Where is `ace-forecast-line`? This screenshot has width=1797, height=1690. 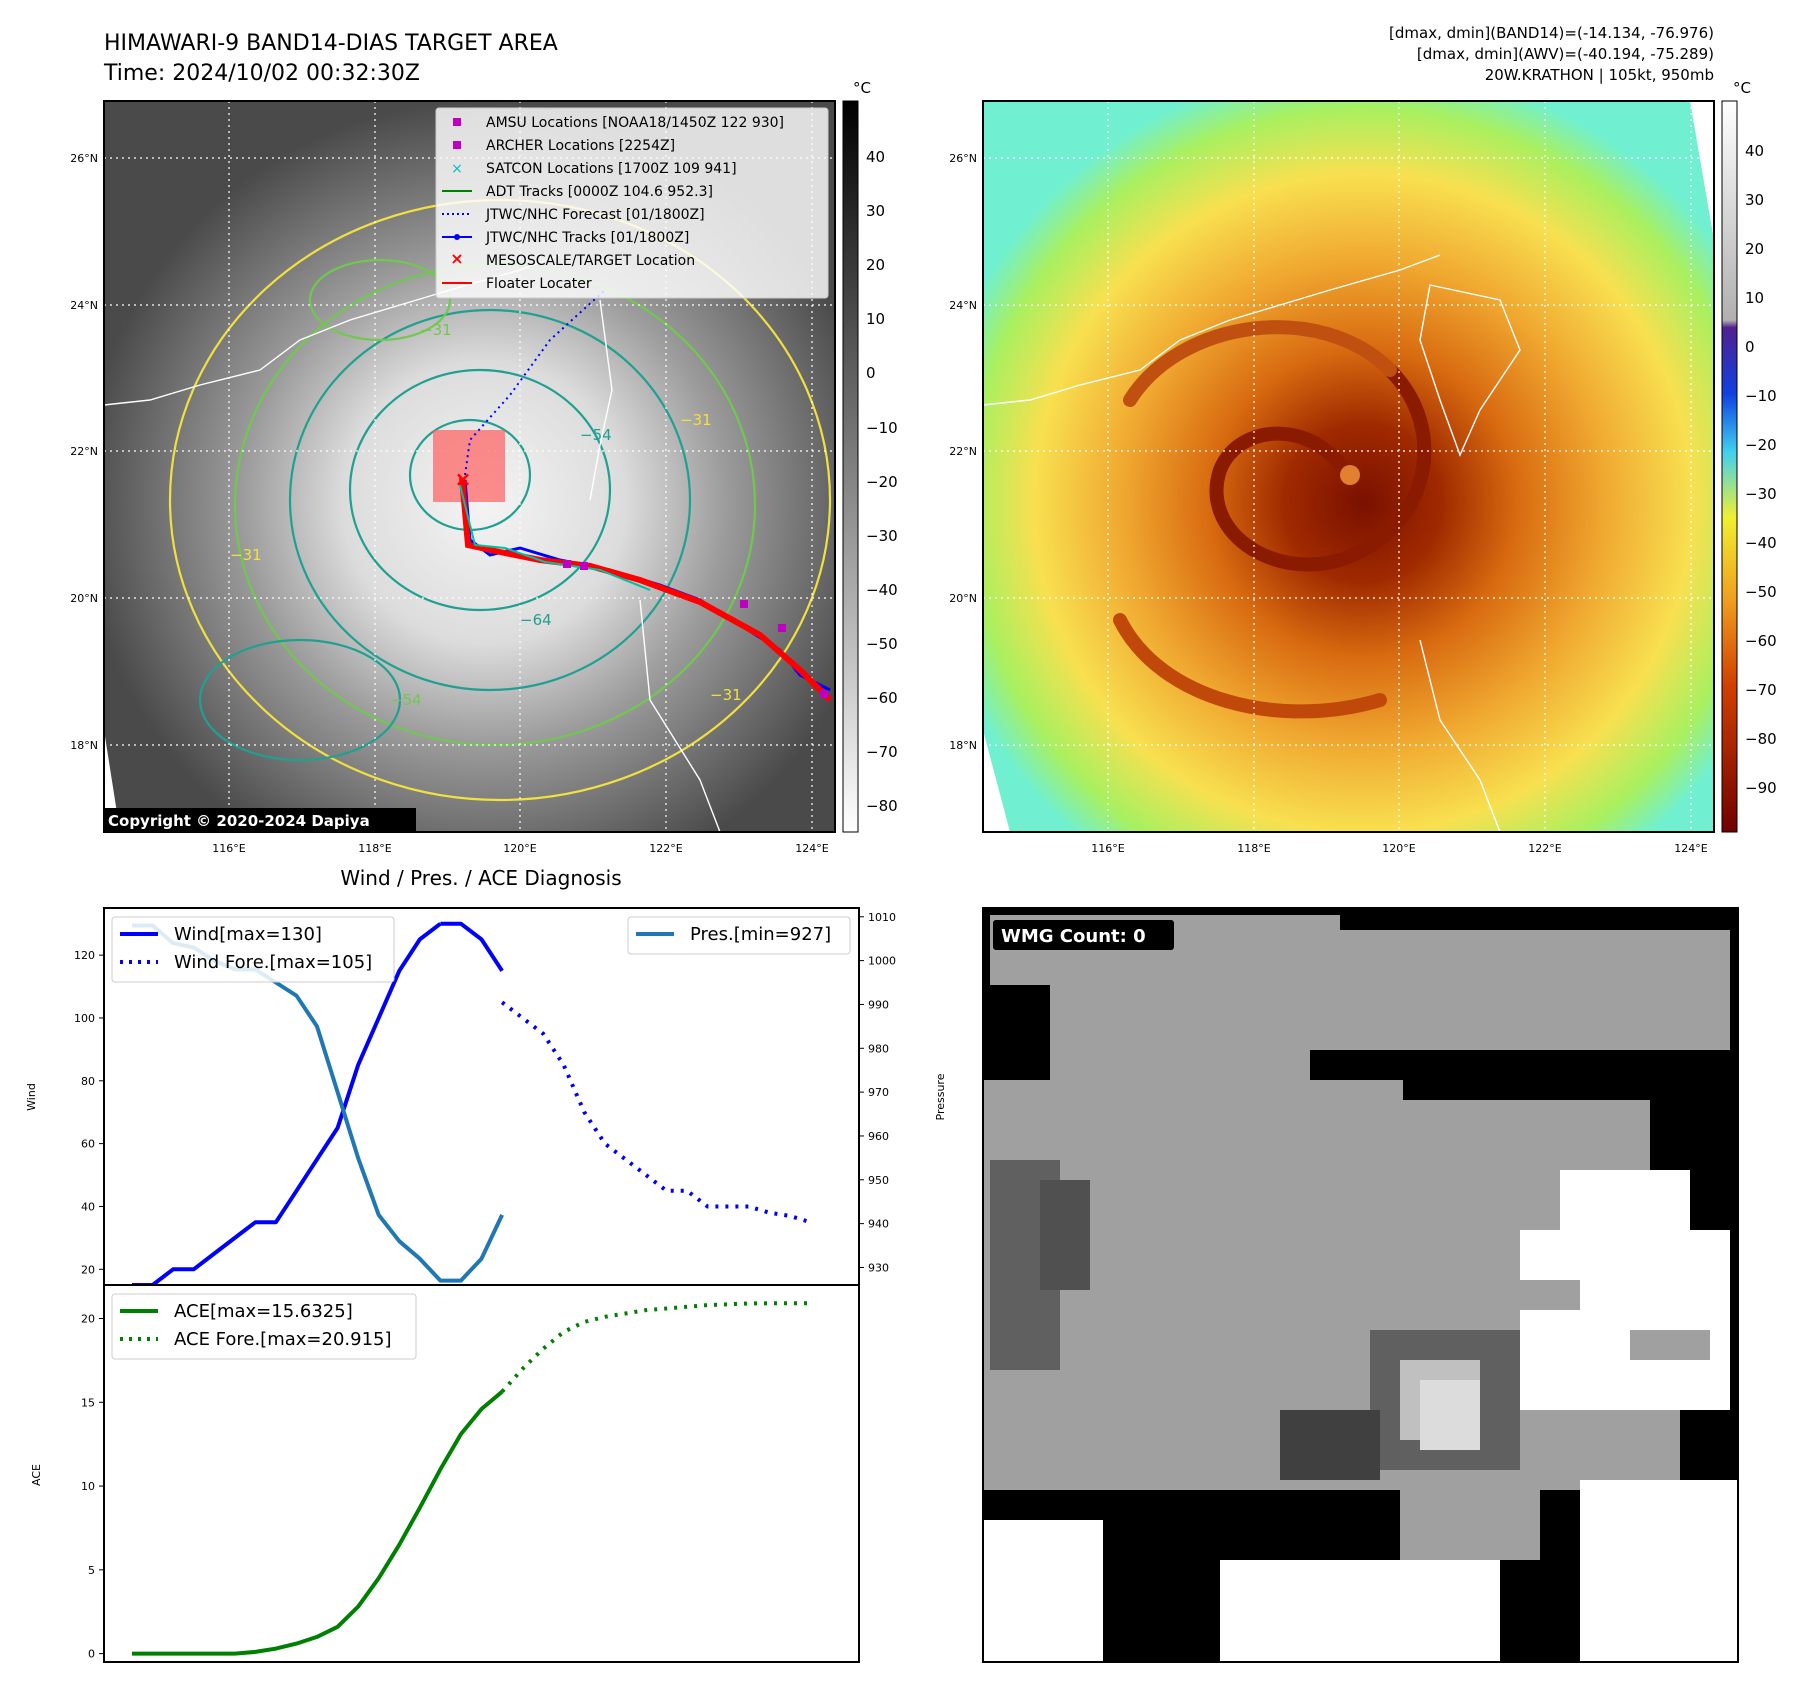
ace-forecast-line is located at coordinates (655, 1347).